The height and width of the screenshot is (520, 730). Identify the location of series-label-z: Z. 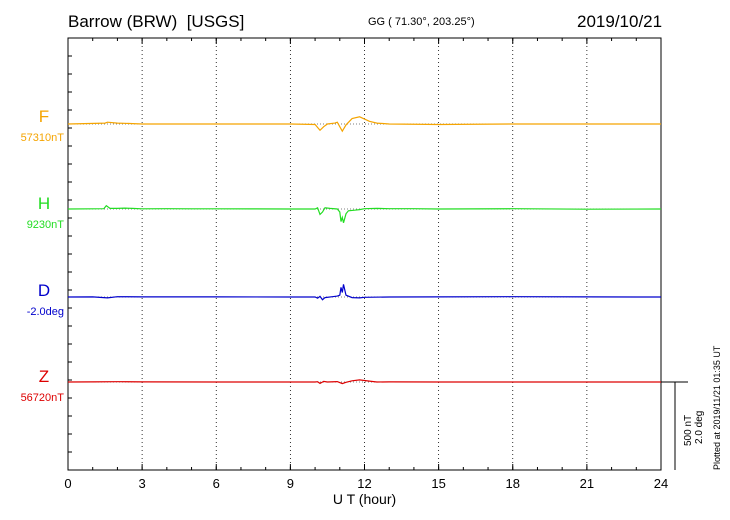
(44, 376).